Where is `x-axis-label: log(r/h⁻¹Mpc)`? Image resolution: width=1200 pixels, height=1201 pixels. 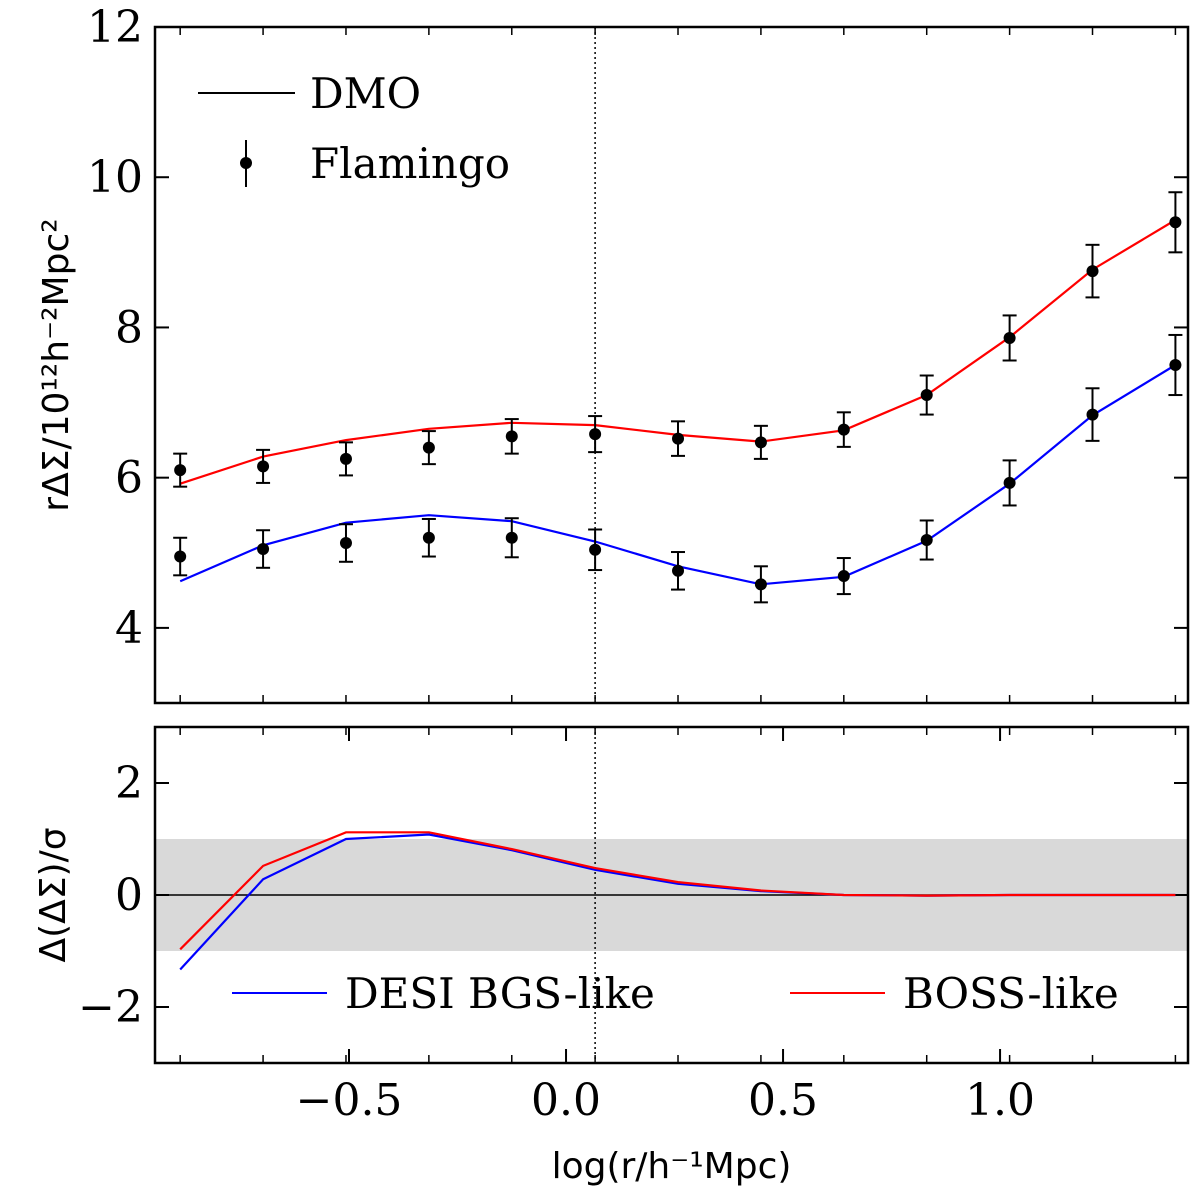
x-axis-label: log(r/h⁻¹Mpc) is located at coordinates (672, 1166).